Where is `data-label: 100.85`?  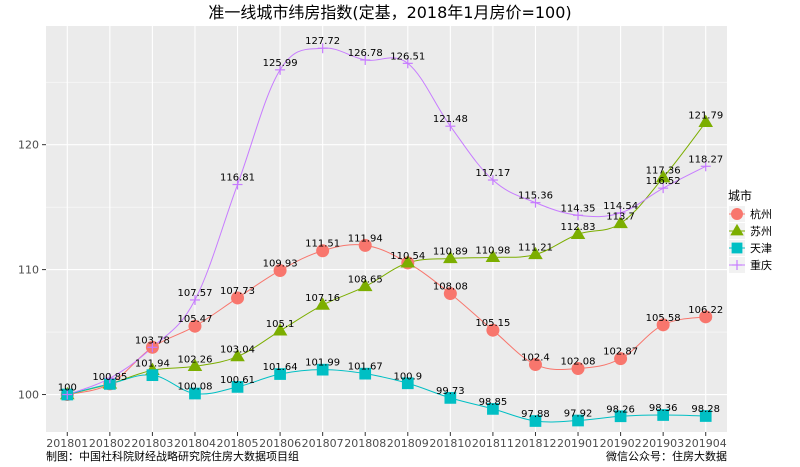 data-label: 100.85 is located at coordinates (109, 377).